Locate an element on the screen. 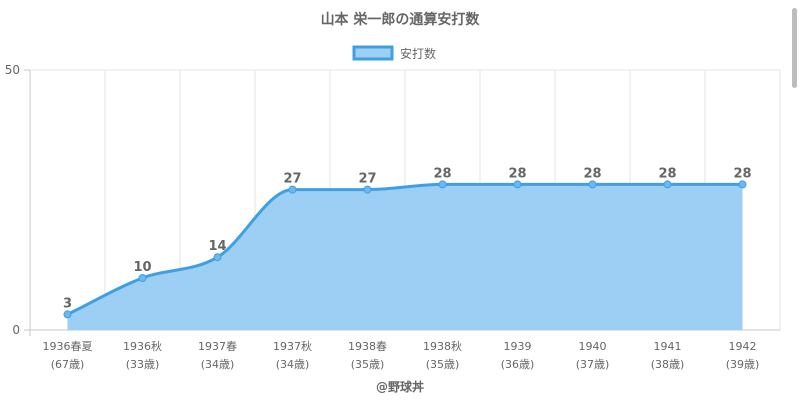 This screenshot has width=800, height=400. x-tick-label: 1939 is located at coordinates (518, 346).